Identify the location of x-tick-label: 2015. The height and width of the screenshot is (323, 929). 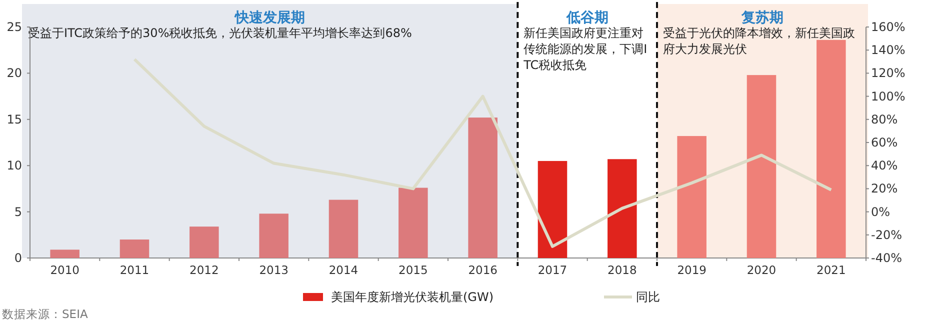
(413, 270).